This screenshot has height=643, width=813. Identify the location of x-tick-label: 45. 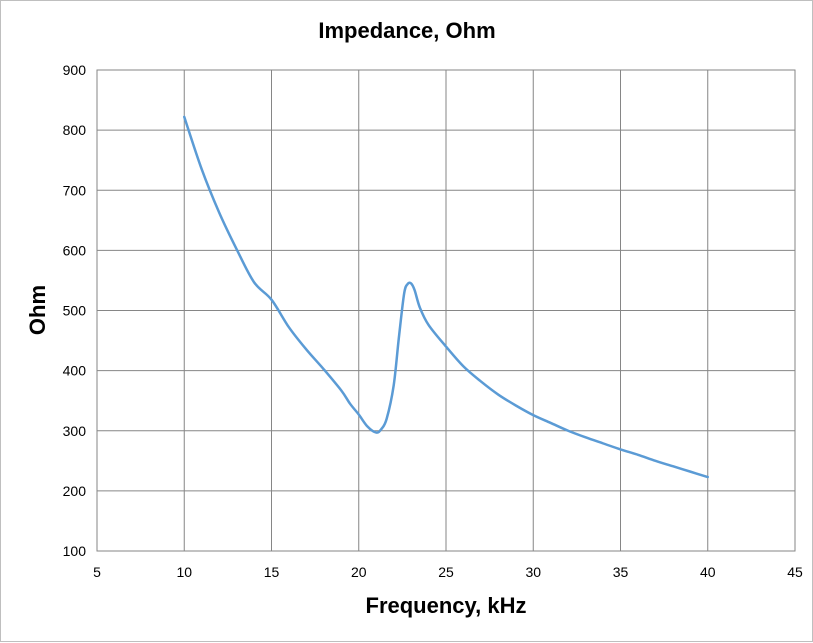
(795, 572).